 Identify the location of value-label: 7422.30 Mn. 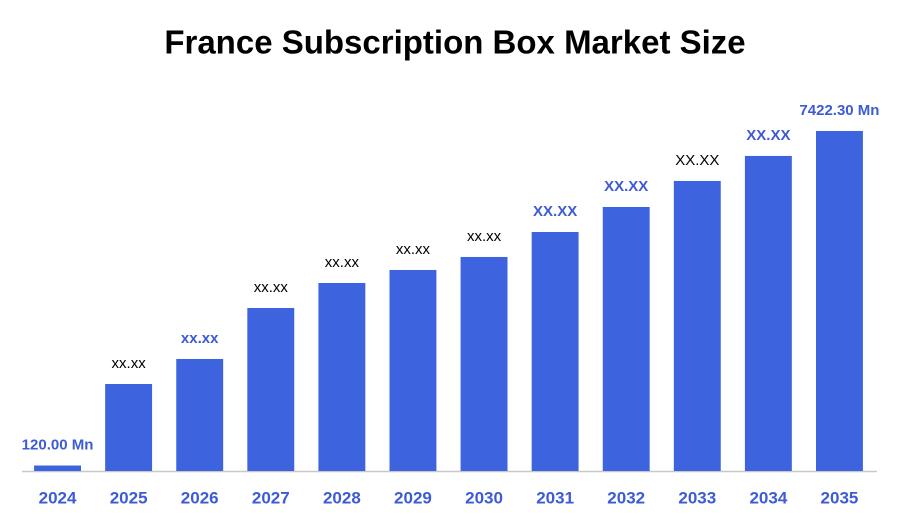
(839, 110).